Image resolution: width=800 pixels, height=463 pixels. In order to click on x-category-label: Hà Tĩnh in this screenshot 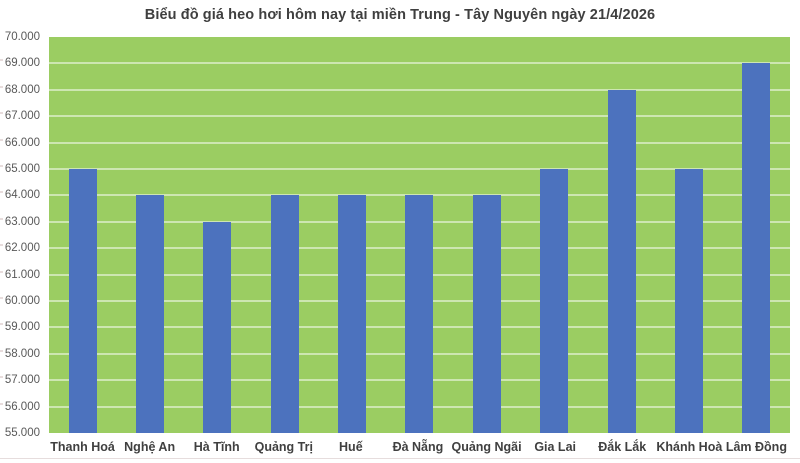, I will do `click(216, 447)`.